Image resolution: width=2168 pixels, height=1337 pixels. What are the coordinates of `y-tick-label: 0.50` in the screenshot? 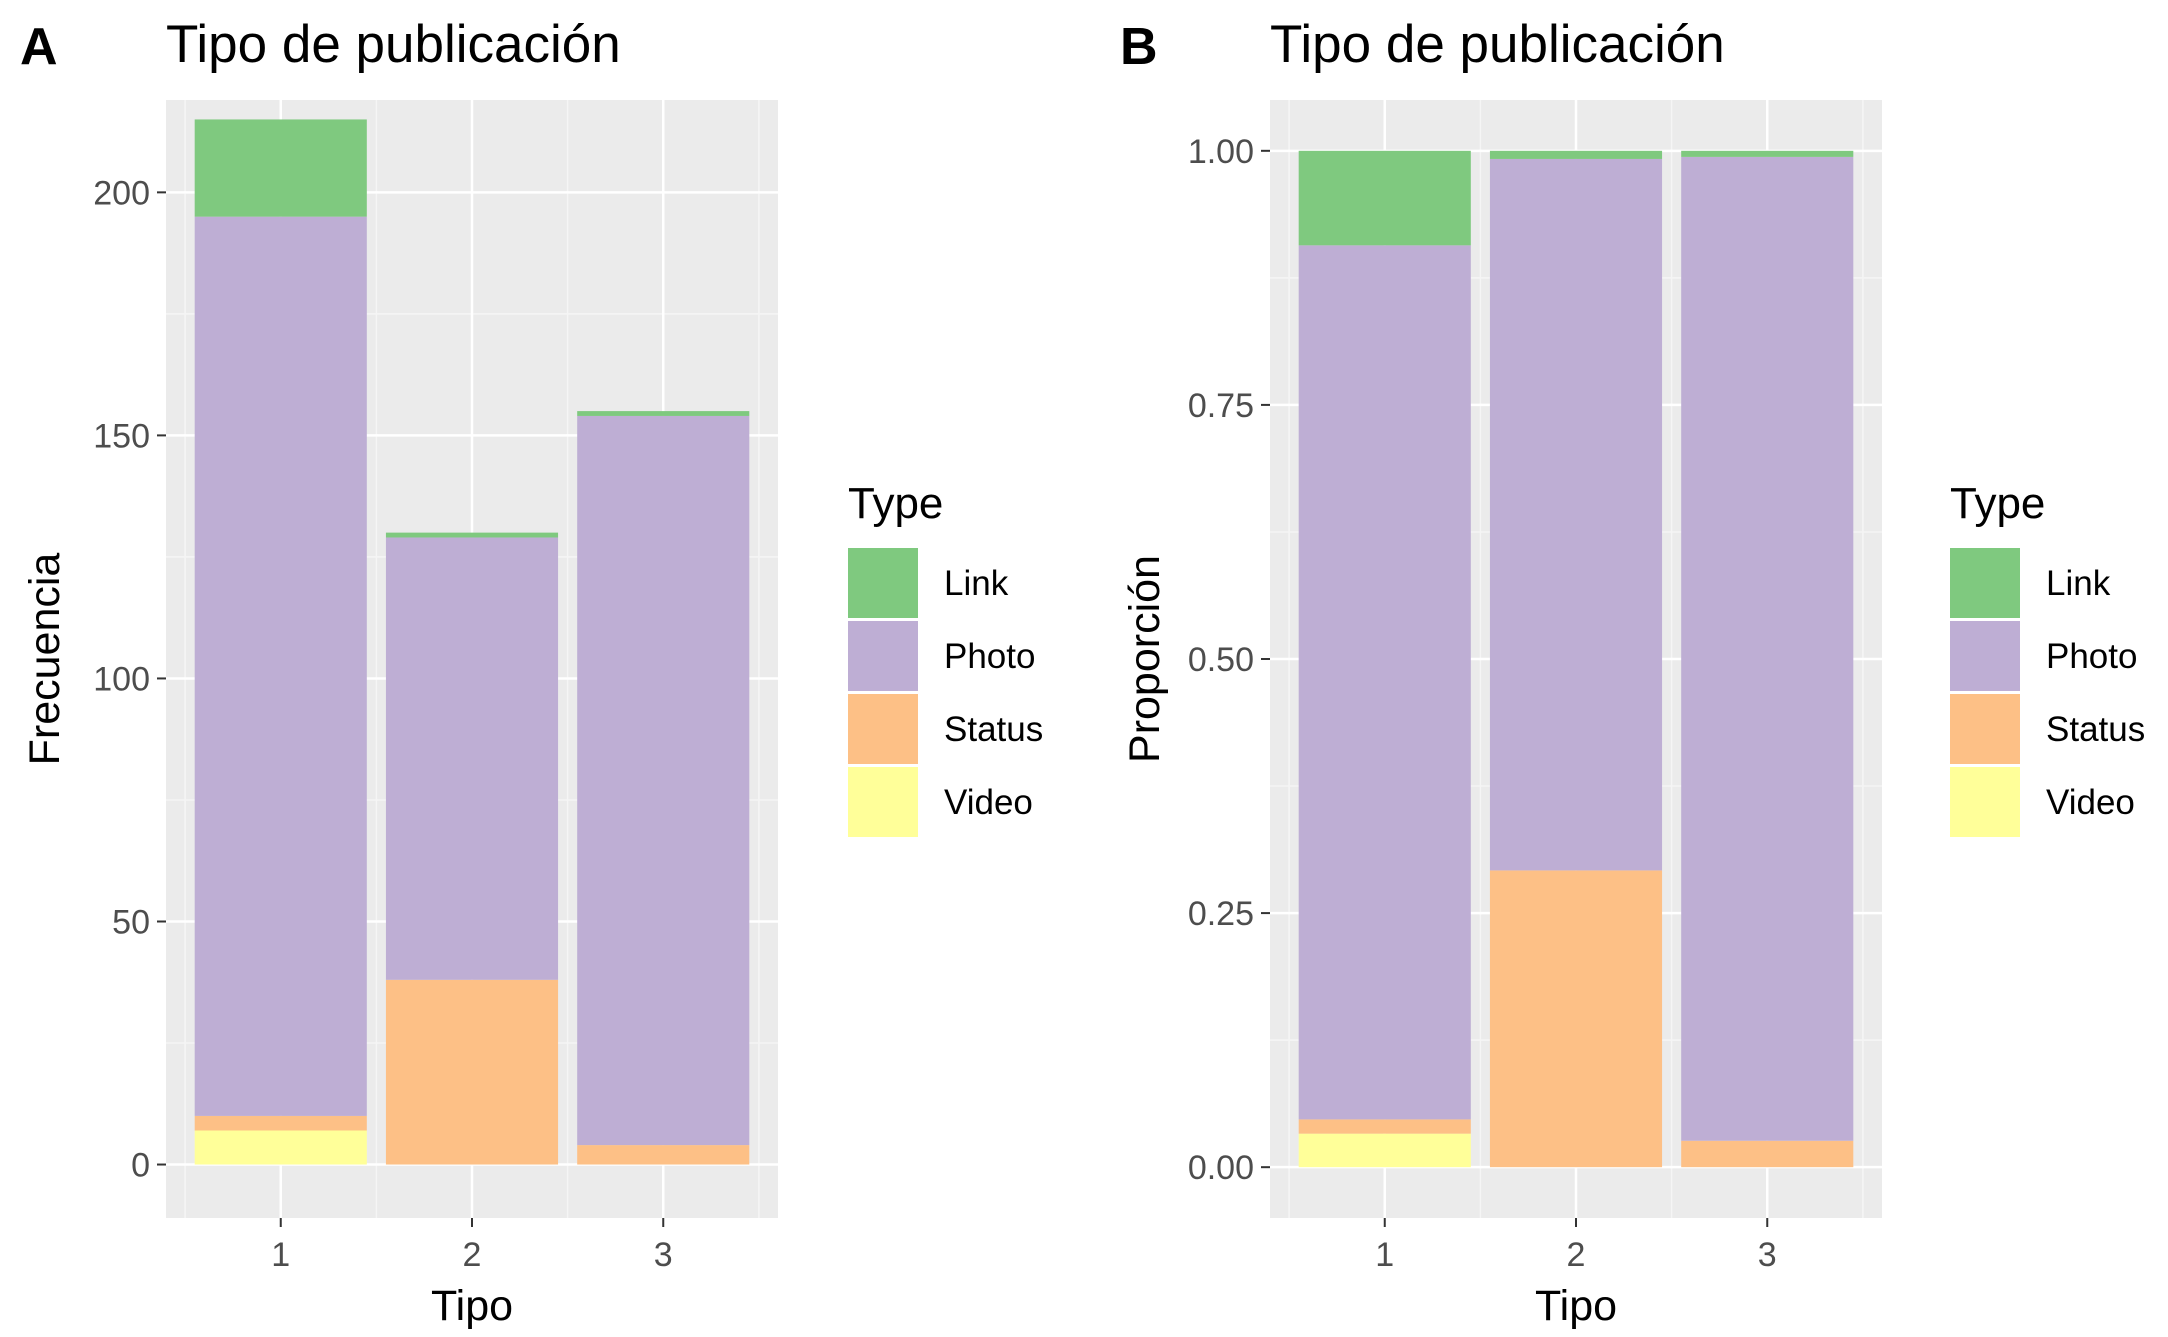 It's located at (1221, 660).